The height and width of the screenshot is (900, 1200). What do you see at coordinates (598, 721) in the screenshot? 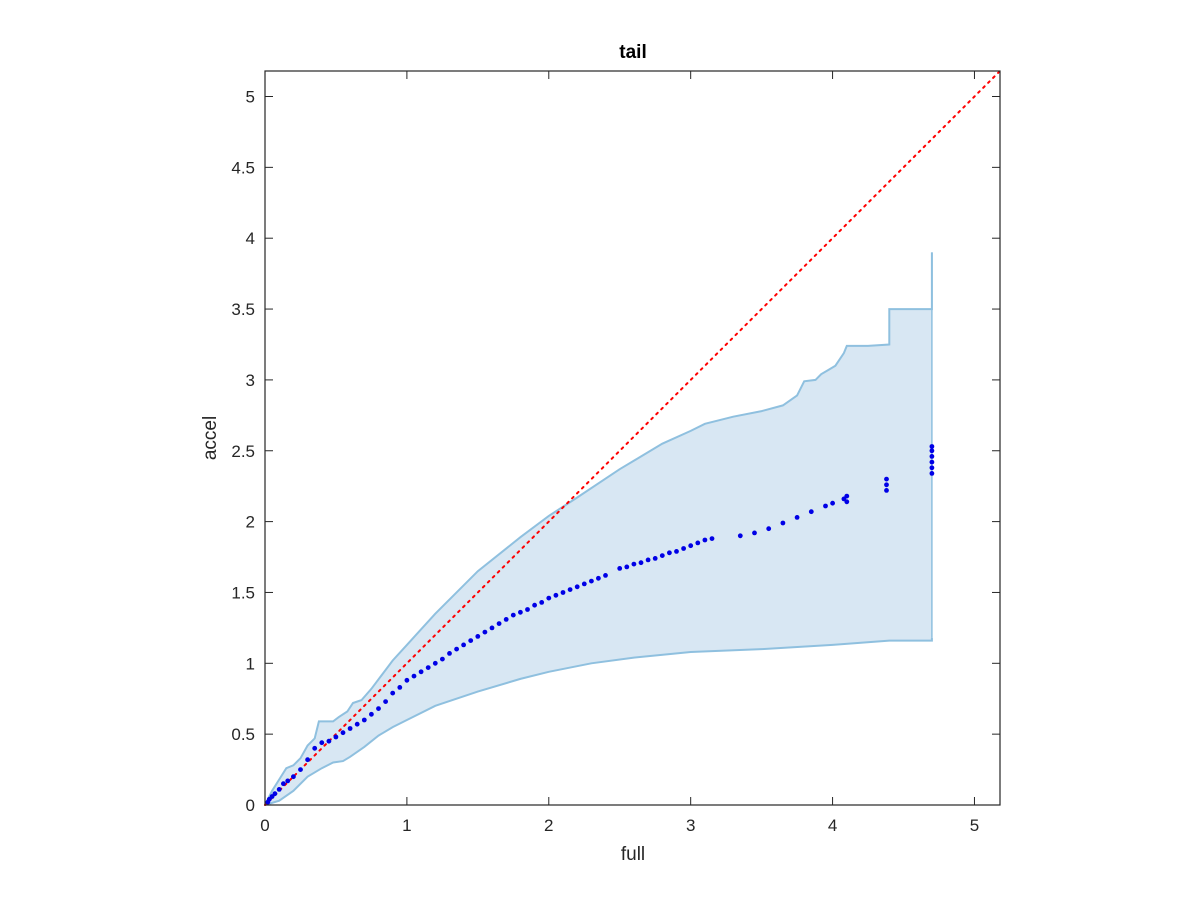
I see `band-lower-edge` at bounding box center [598, 721].